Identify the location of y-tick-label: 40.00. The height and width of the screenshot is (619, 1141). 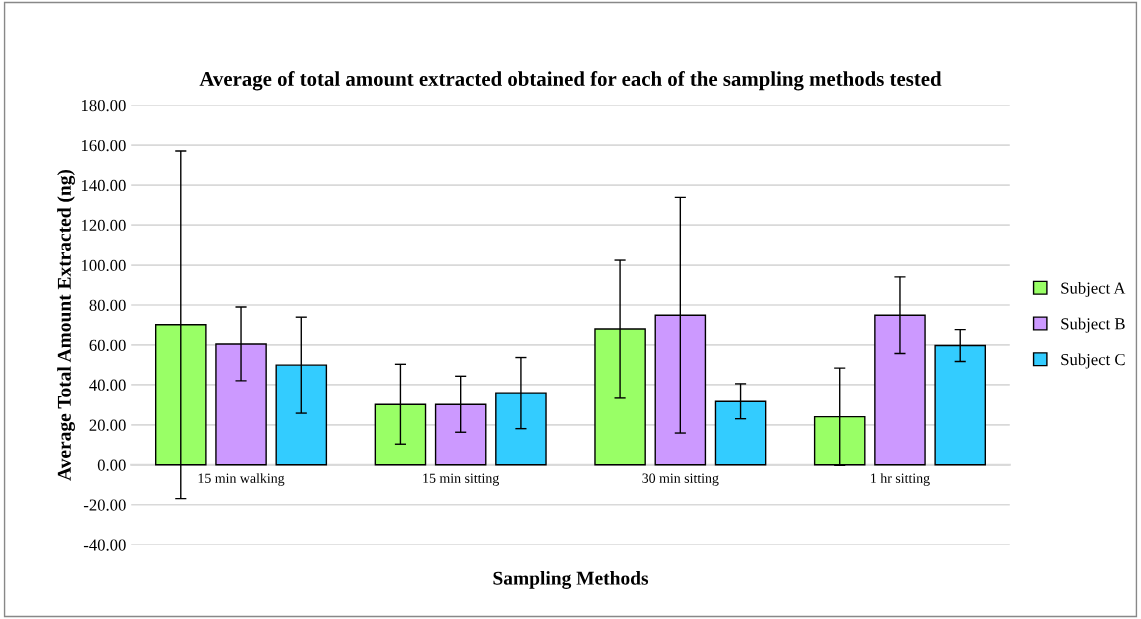
(107, 385).